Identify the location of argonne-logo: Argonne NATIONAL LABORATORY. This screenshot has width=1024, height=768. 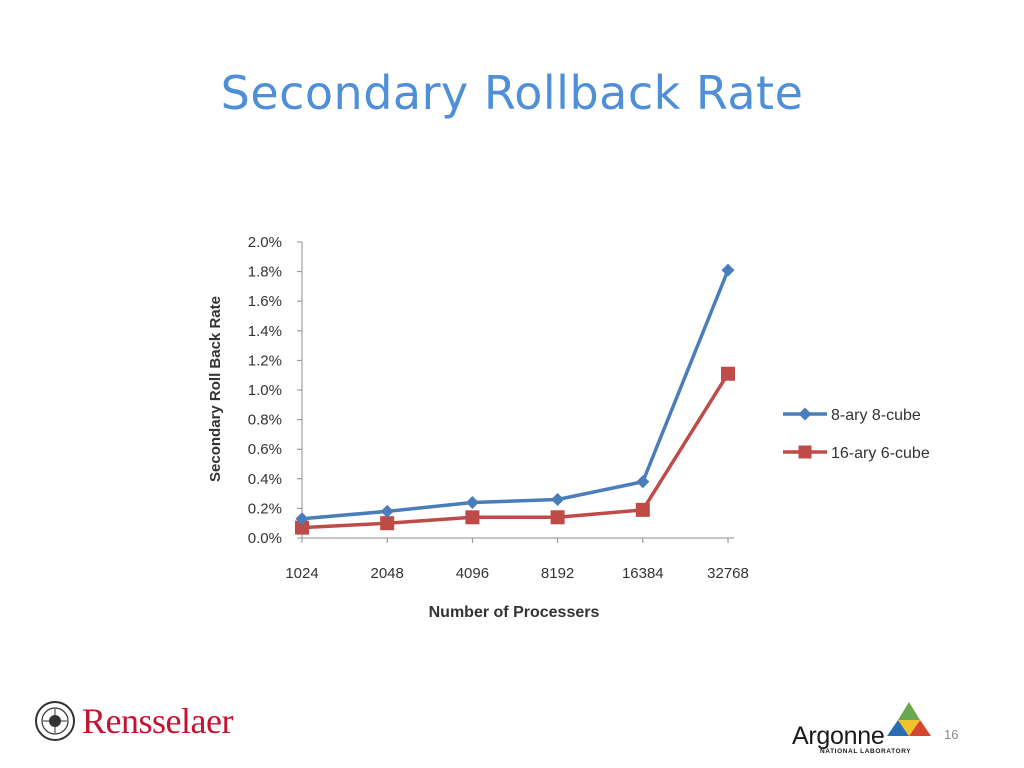
(862, 730).